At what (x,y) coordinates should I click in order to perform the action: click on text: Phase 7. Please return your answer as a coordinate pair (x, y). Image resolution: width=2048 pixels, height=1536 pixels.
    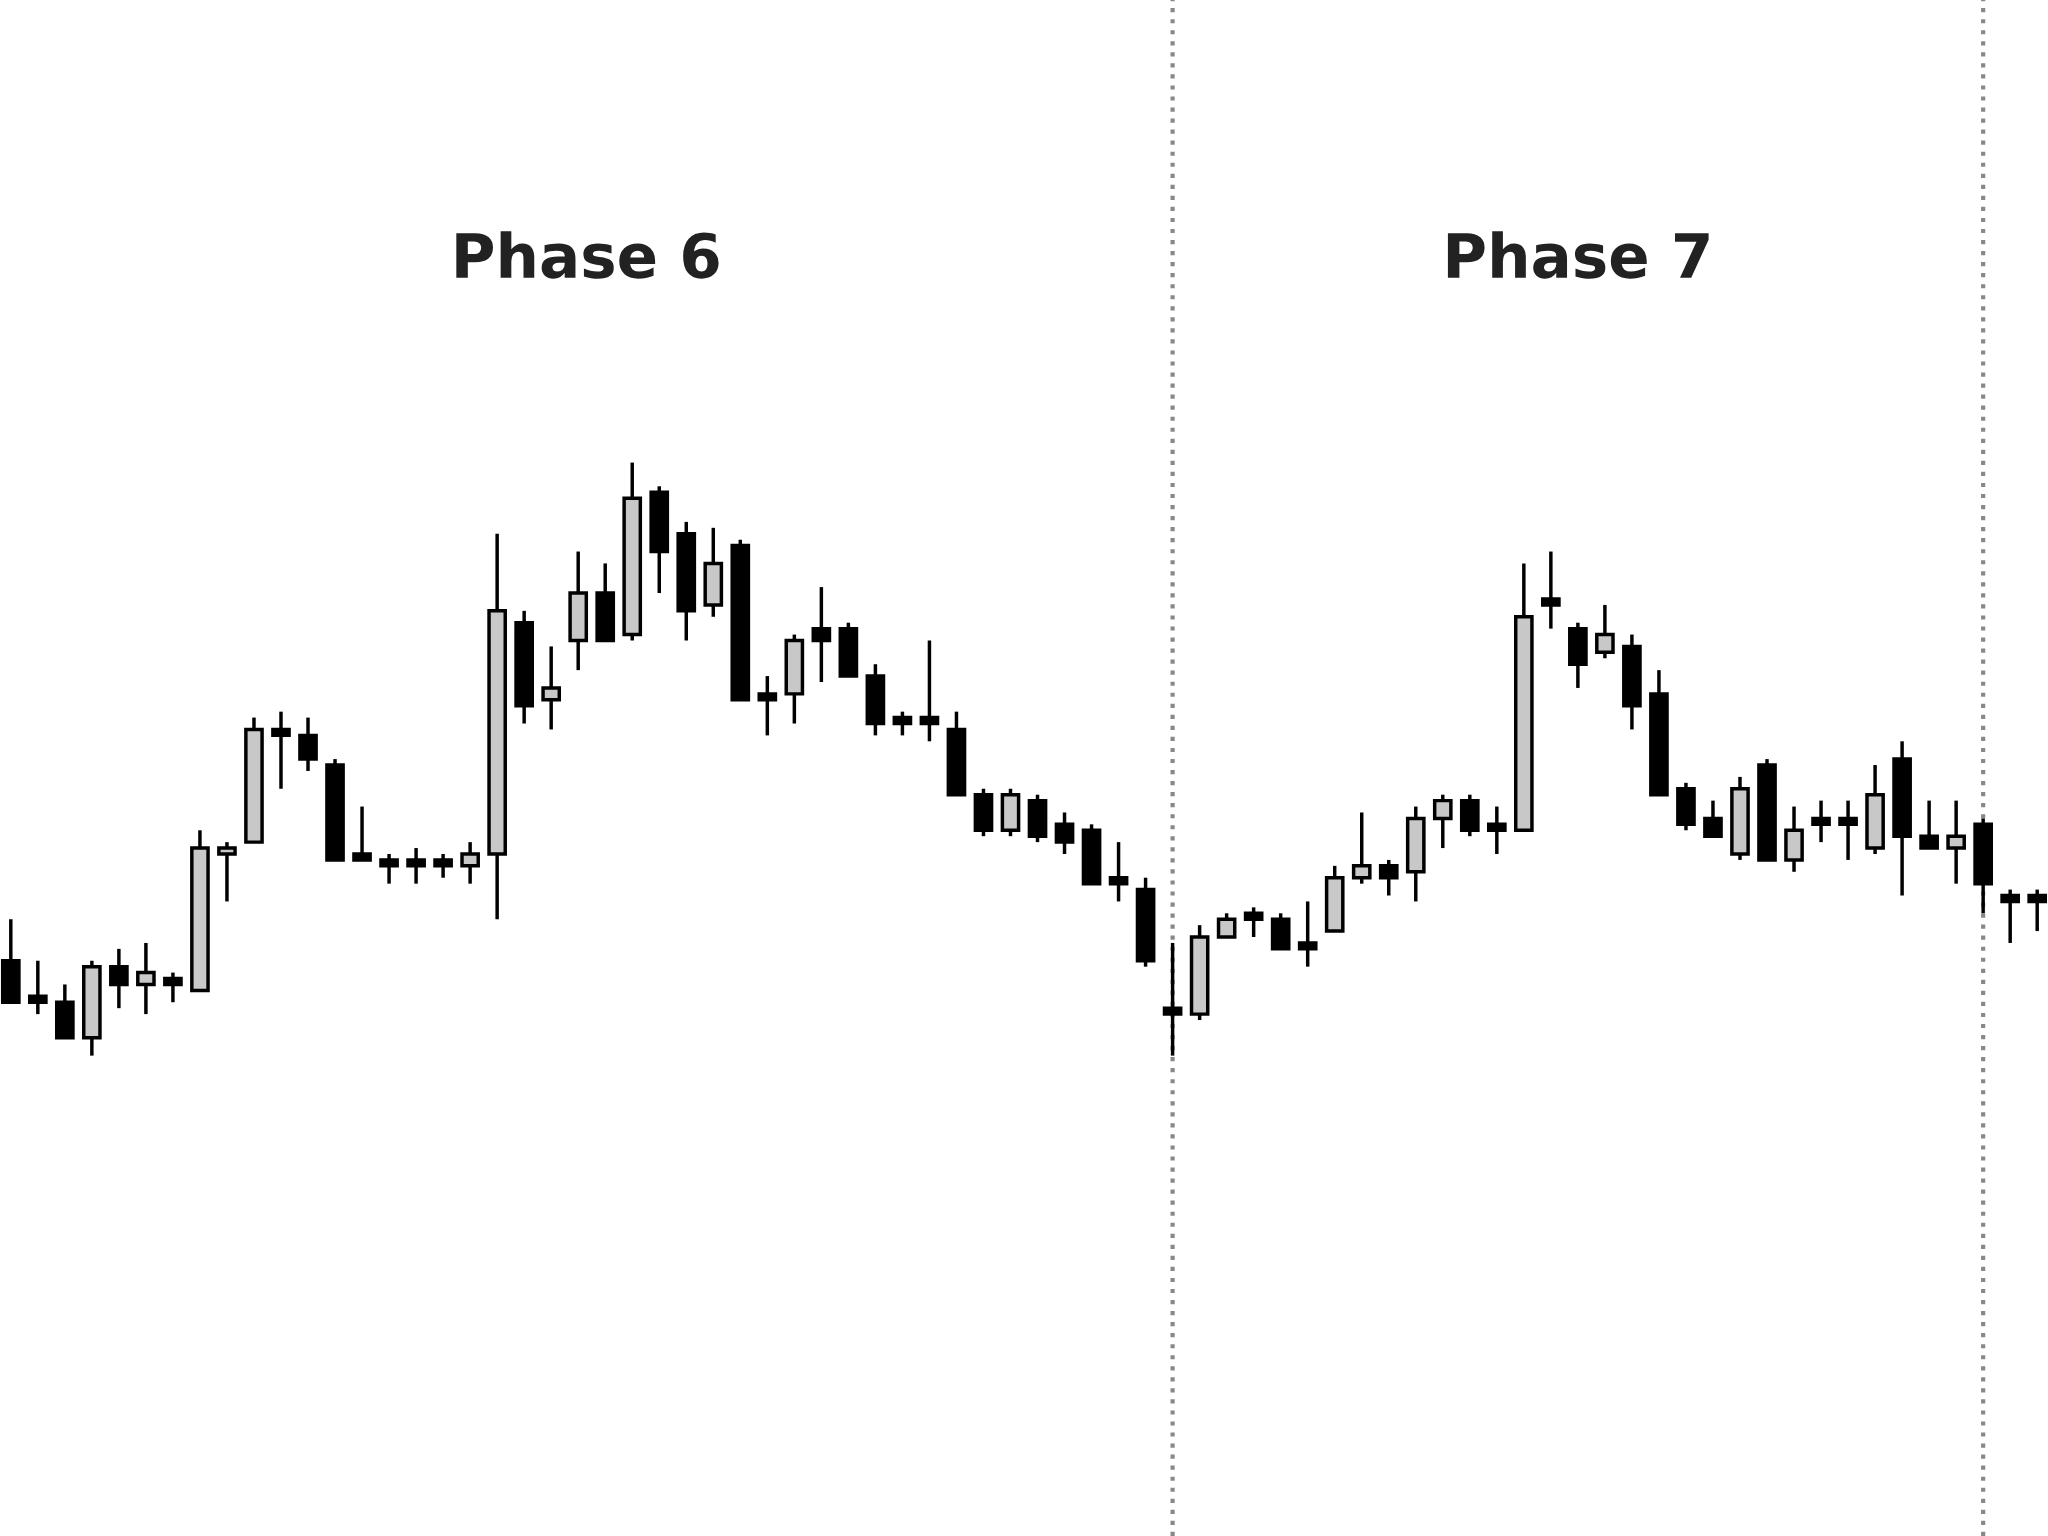
    Looking at the image, I should click on (1578, 255).